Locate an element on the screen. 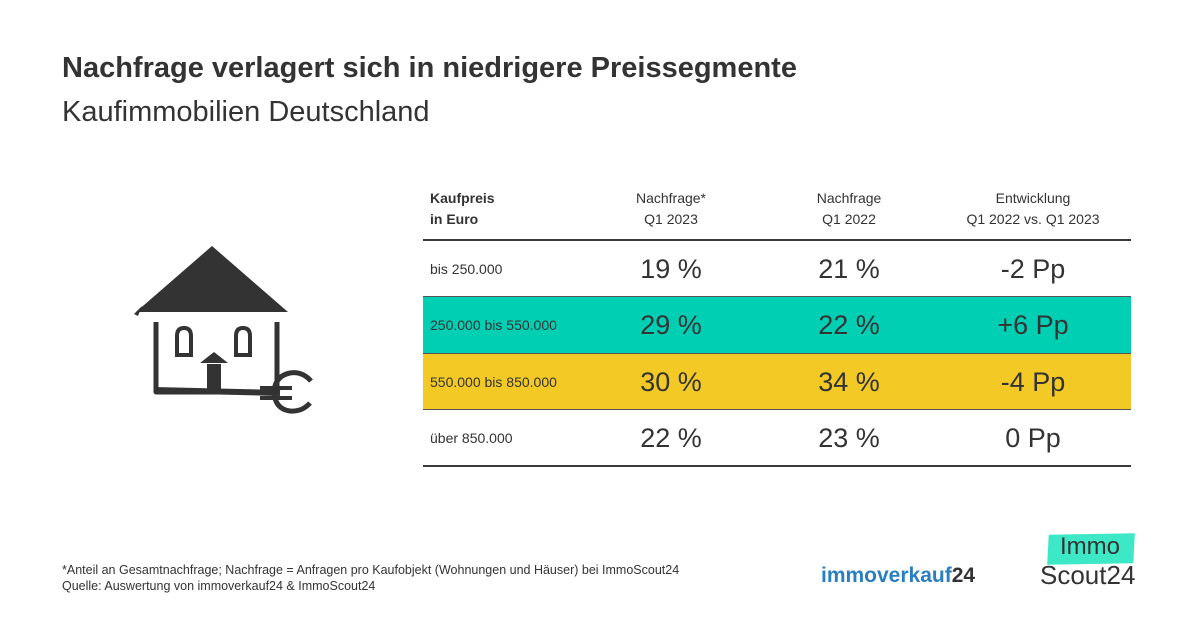  segment-label: bis 250.000 is located at coordinates (466, 269).